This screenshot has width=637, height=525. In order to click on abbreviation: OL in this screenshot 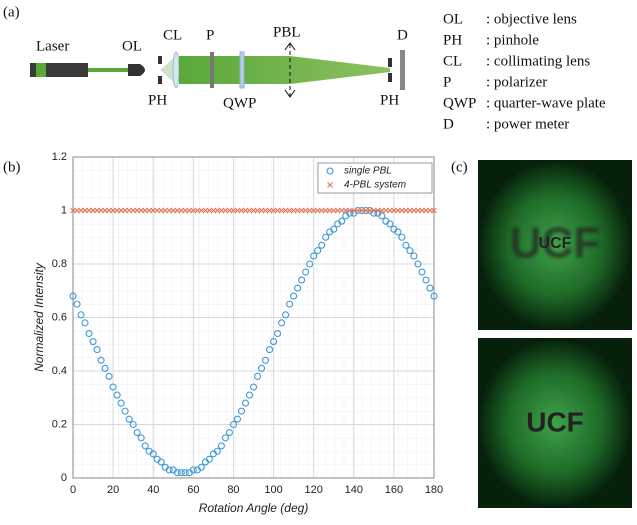, I will do `click(453, 19)`.